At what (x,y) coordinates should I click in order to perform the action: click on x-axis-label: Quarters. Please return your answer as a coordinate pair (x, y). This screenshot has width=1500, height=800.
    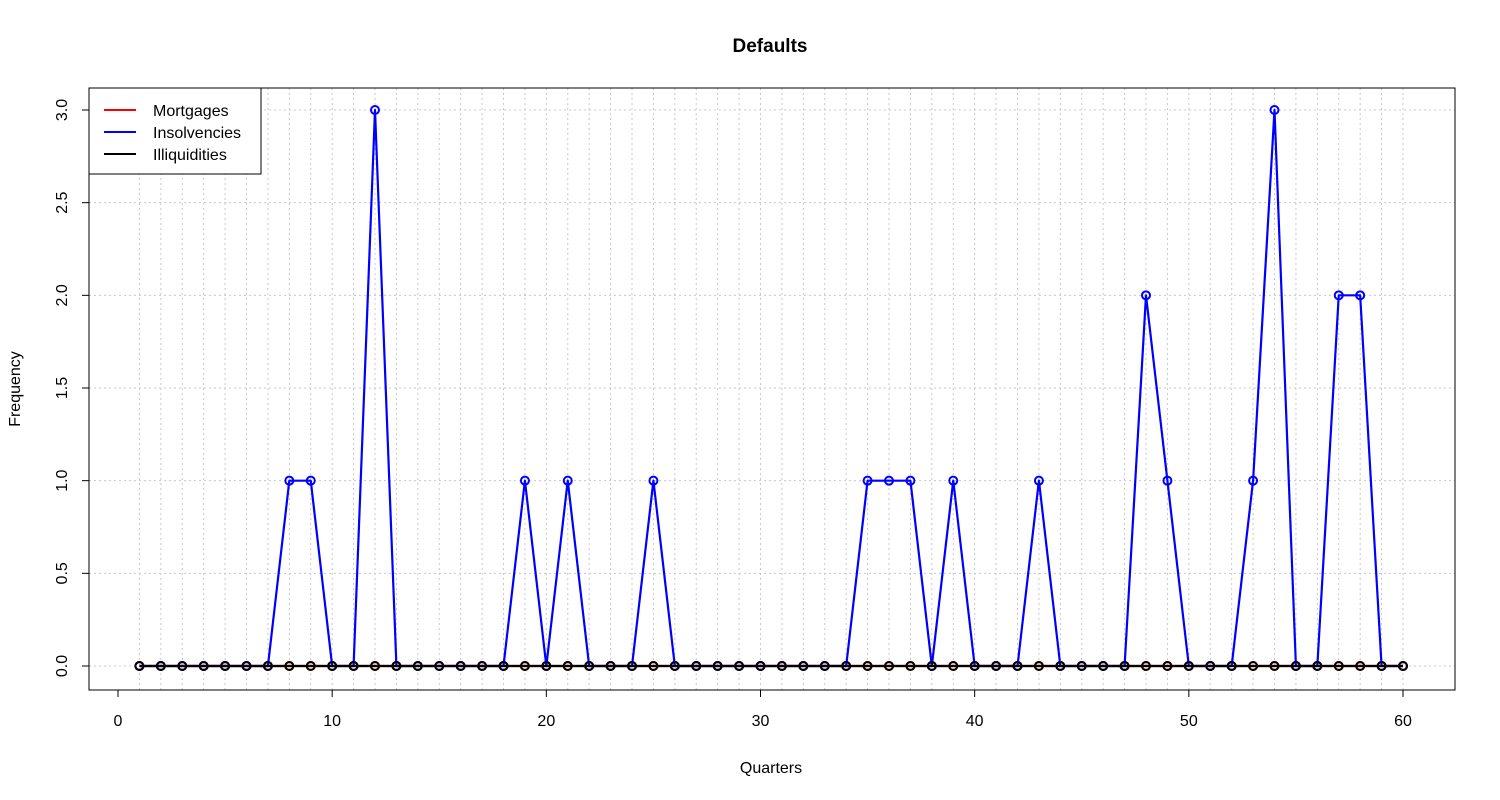
    Looking at the image, I should click on (771, 768).